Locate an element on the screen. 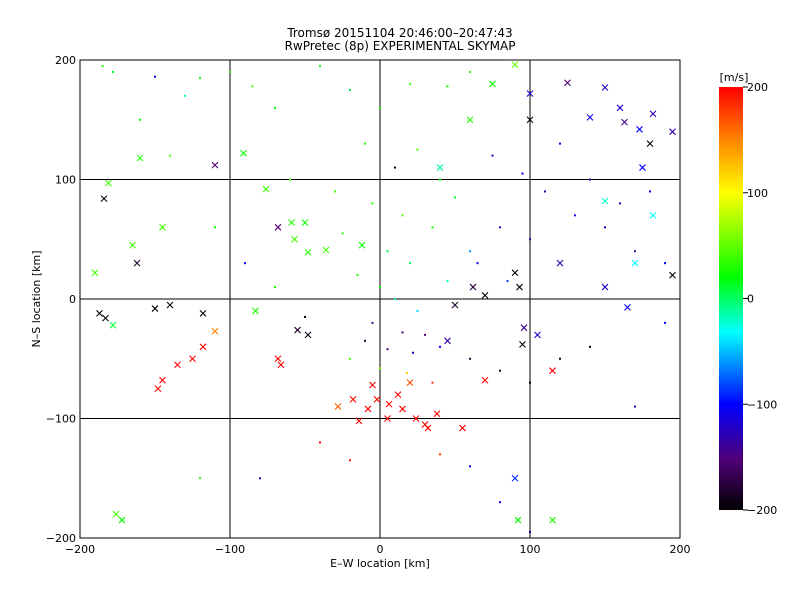 This screenshot has width=800, height=600. y-tick-label: 100 is located at coordinates (65, 180).